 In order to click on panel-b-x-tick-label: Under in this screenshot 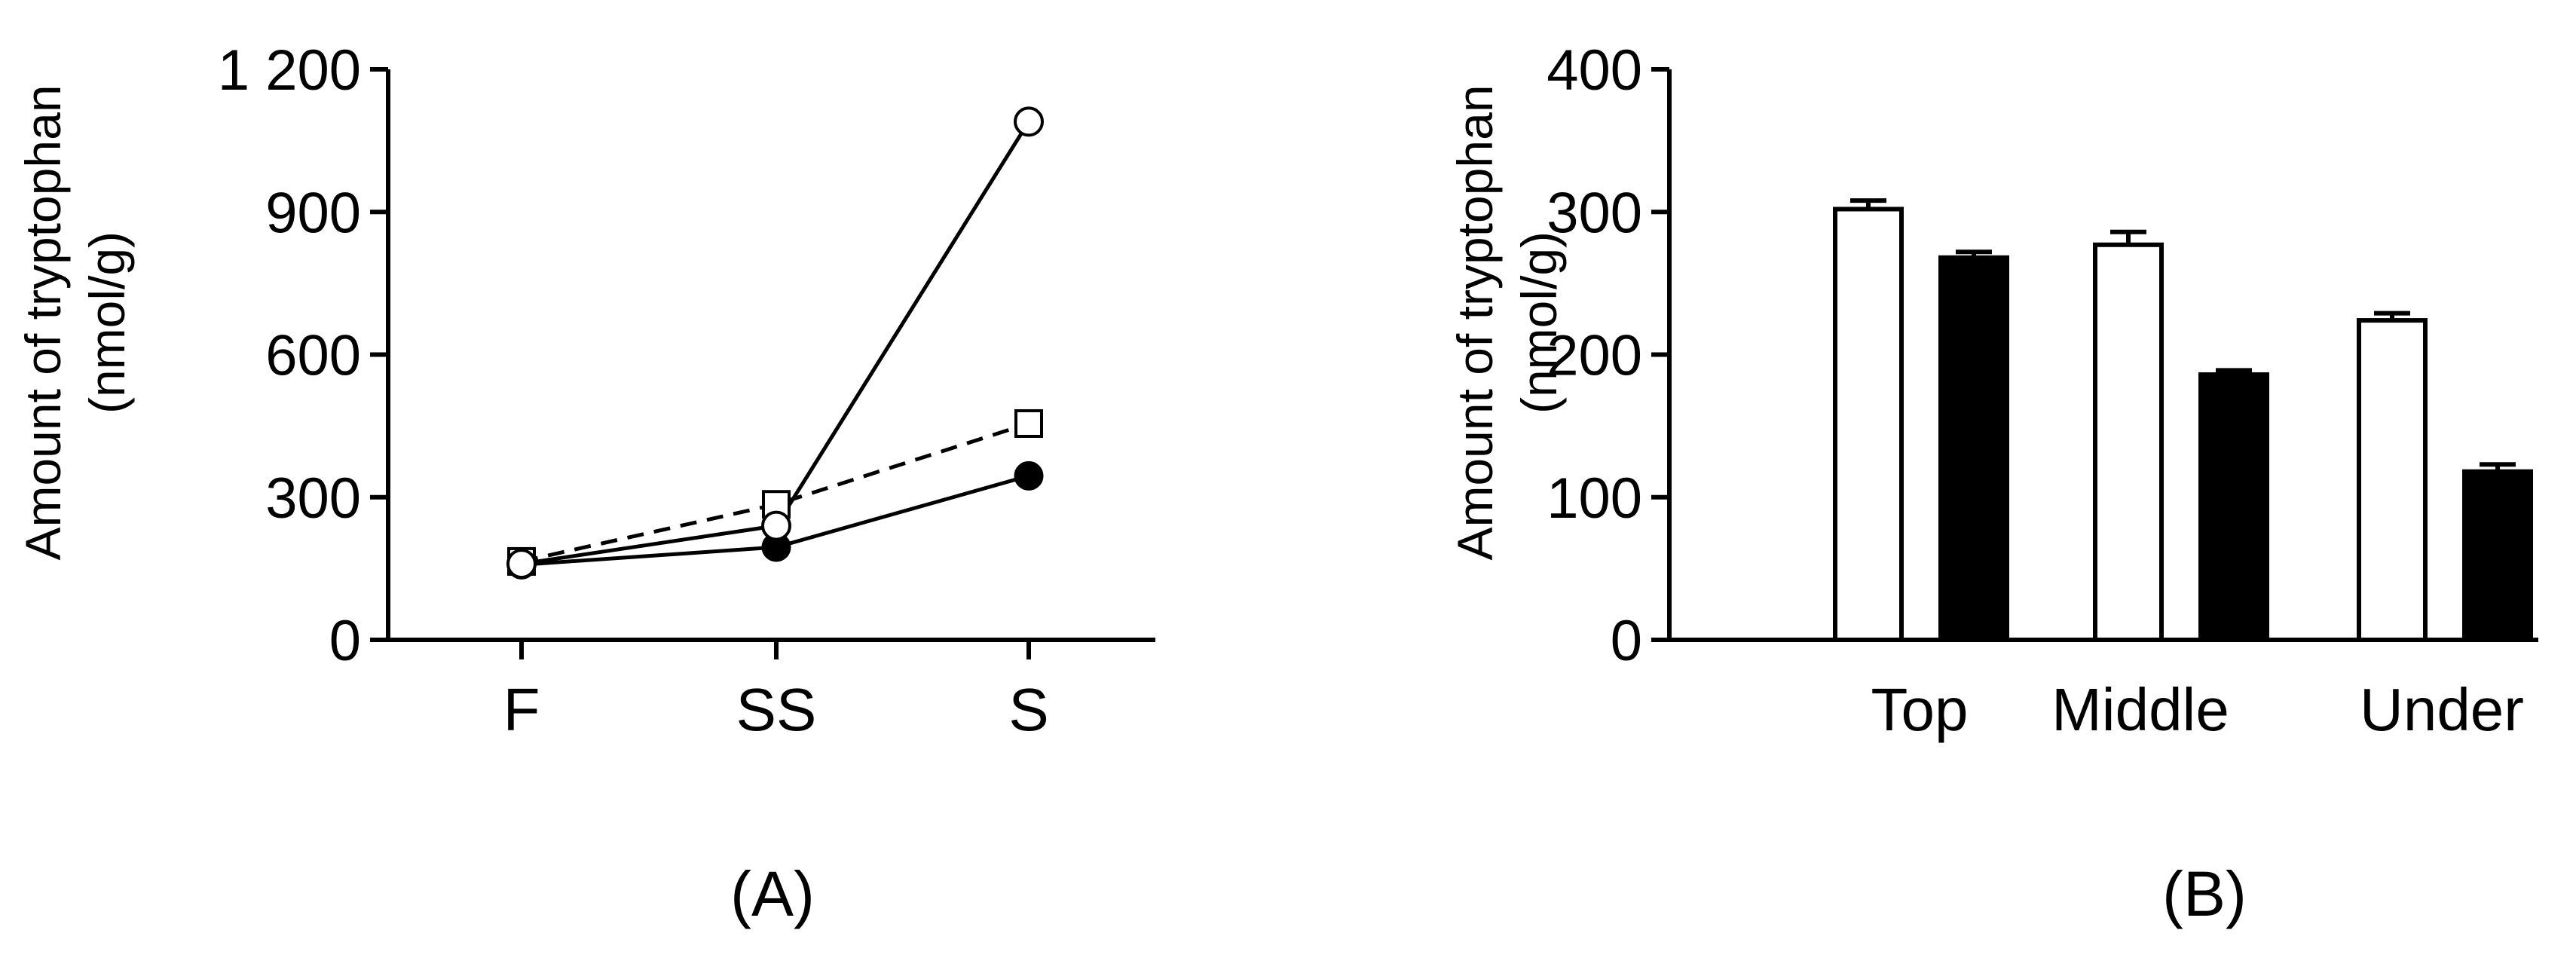, I will do `click(2442, 709)`.